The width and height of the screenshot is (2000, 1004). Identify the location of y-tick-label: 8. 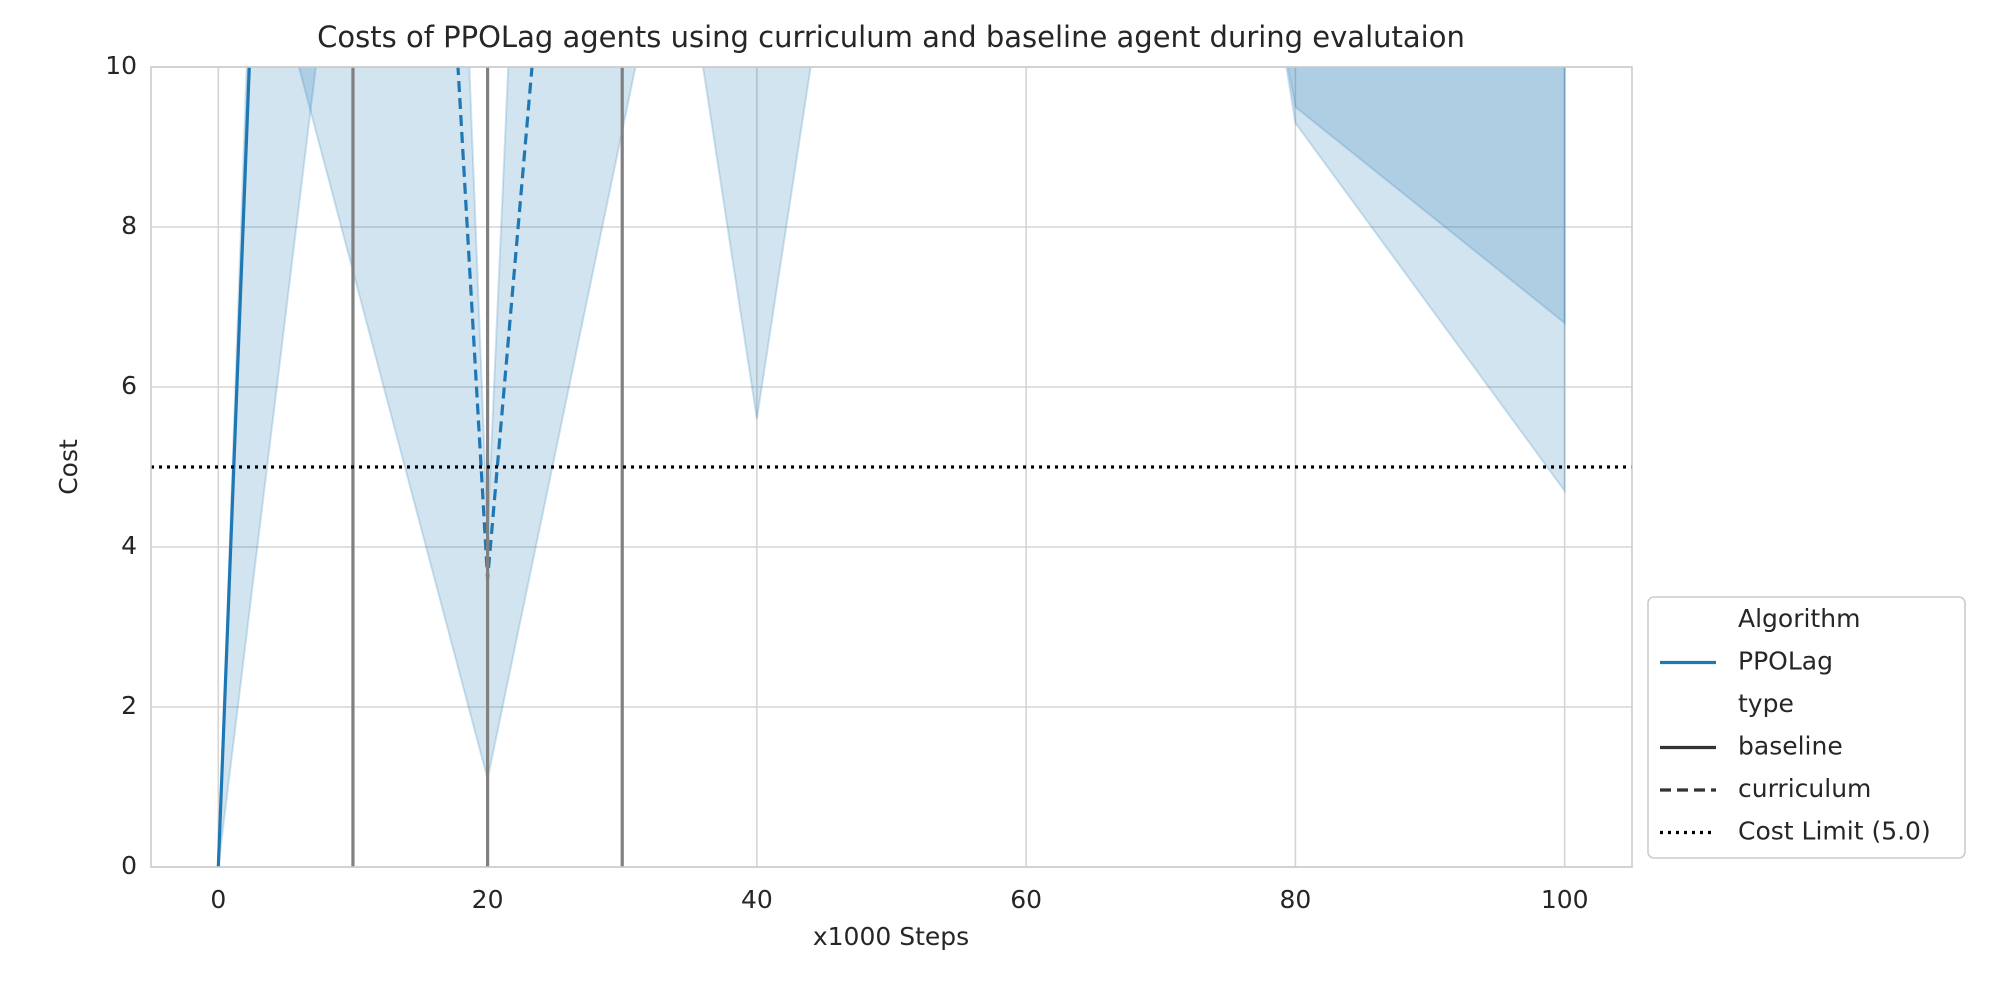
(129, 225).